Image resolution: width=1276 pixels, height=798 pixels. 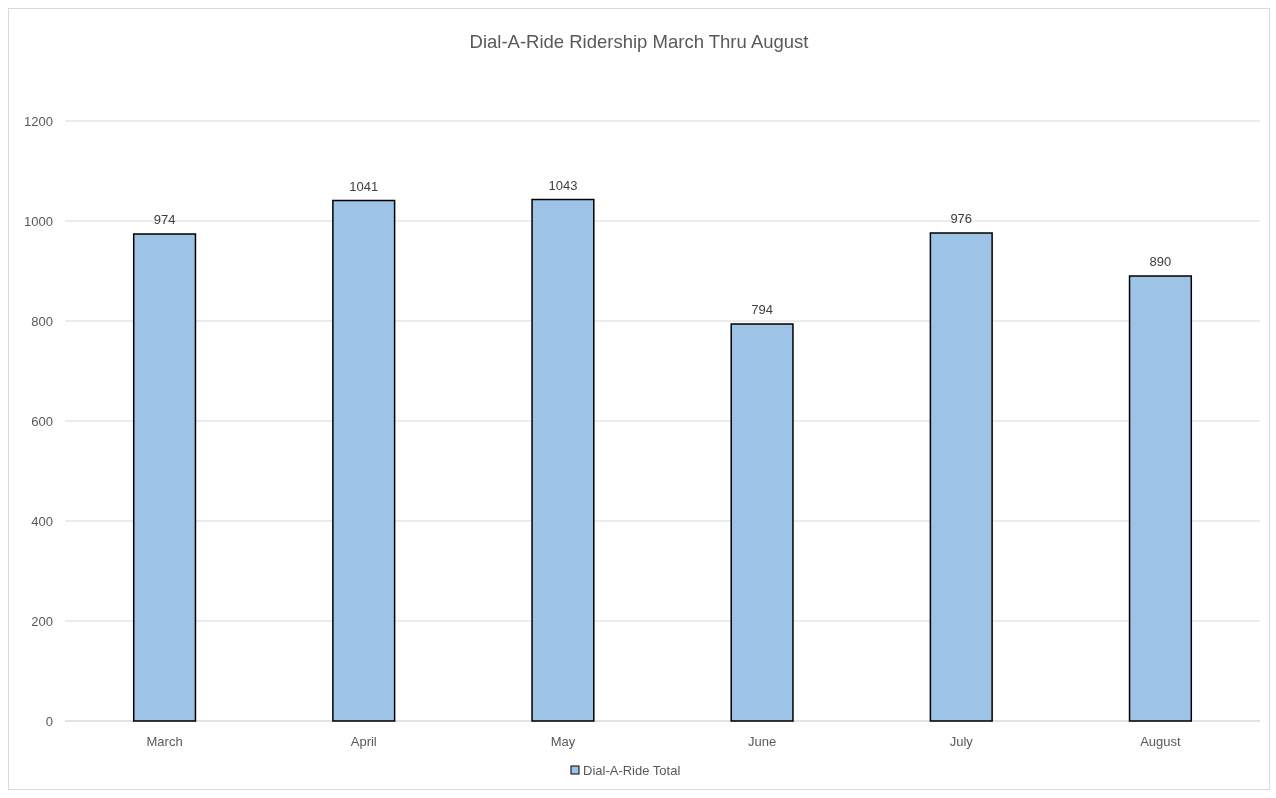 What do you see at coordinates (762, 309) in the screenshot?
I see `data-label: 794` at bounding box center [762, 309].